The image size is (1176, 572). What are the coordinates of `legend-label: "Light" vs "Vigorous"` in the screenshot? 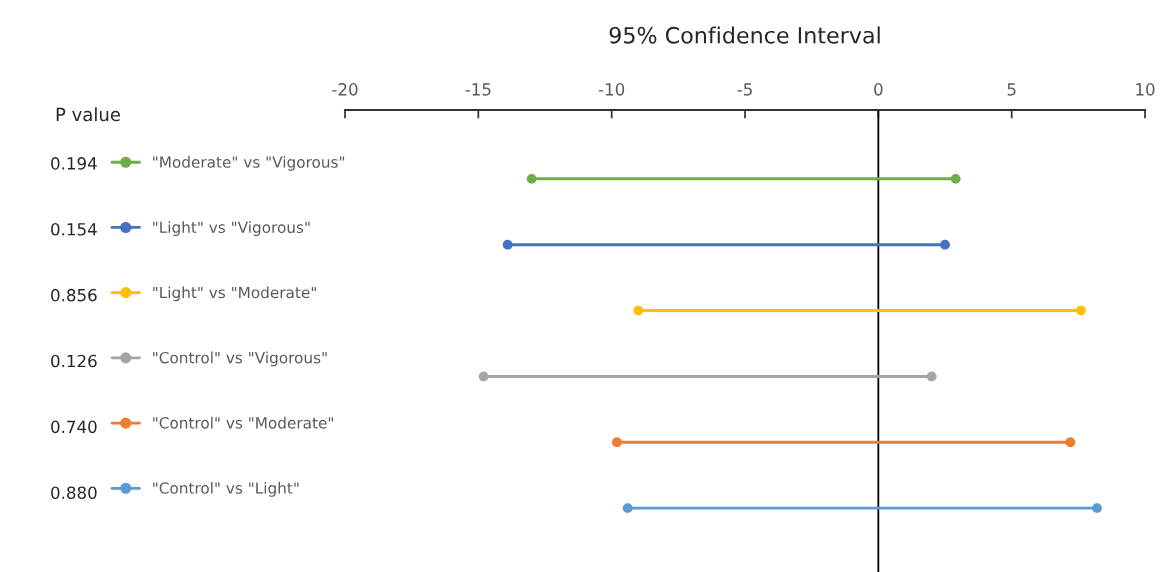 It's located at (231, 228).